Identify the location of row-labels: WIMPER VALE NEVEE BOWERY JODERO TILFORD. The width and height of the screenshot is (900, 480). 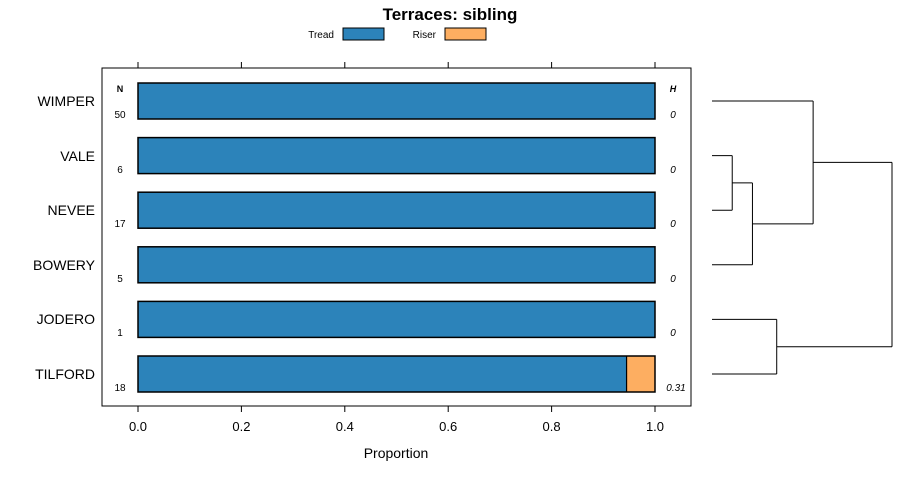
(64, 237).